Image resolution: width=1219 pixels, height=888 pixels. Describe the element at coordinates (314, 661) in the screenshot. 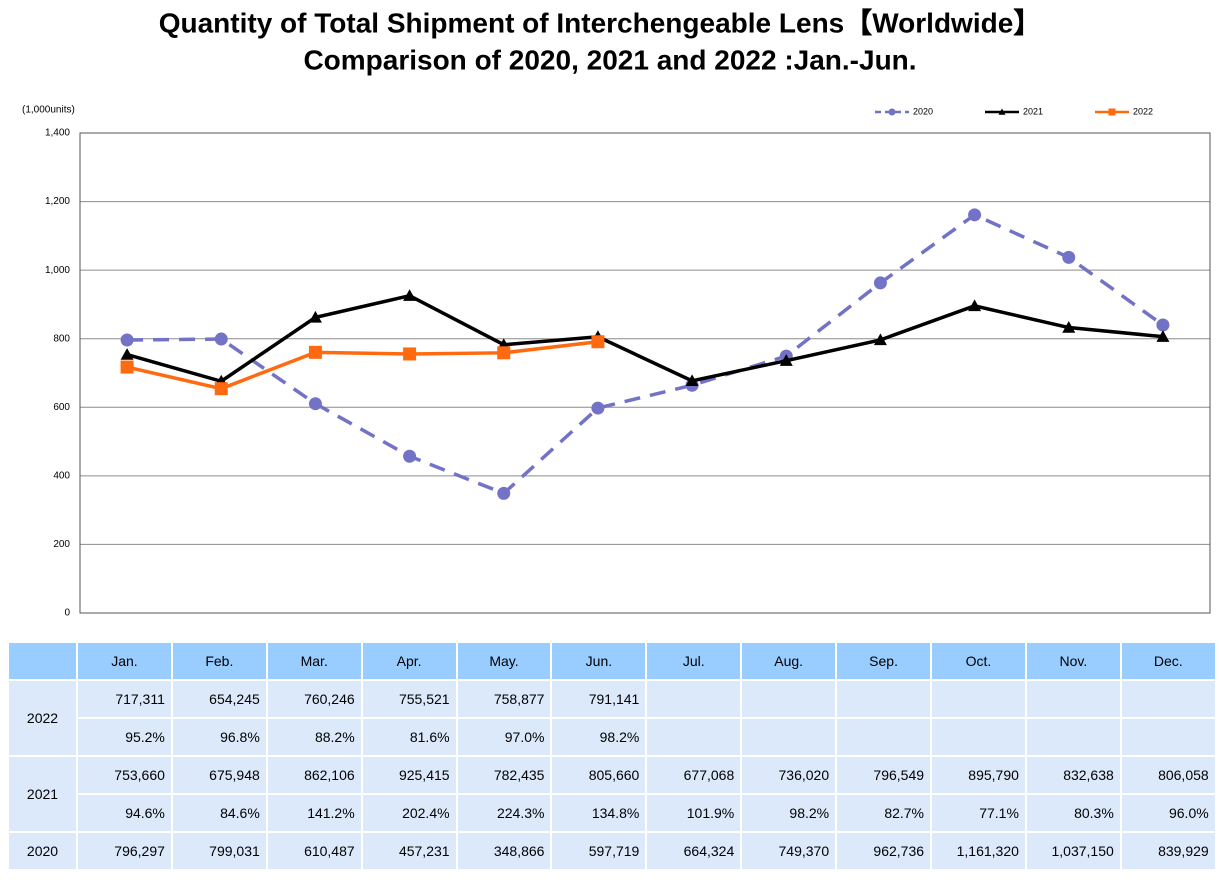

I see `header-cell: Mar.` at that location.